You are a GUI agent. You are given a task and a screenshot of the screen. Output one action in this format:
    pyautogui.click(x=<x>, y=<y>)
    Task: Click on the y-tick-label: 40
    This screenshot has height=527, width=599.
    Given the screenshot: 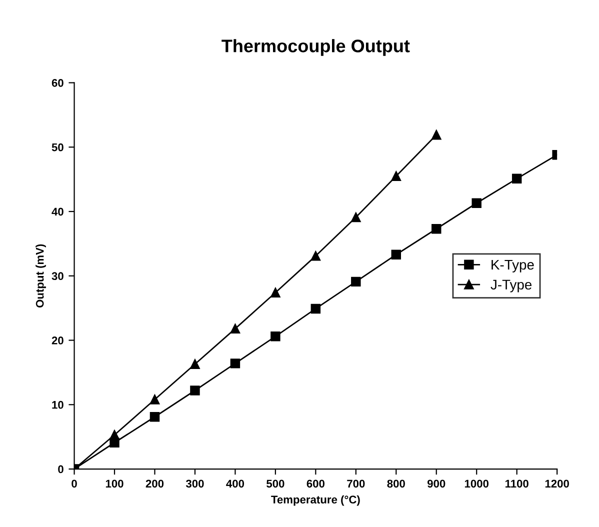 What is the action you would take?
    pyautogui.click(x=58, y=212)
    